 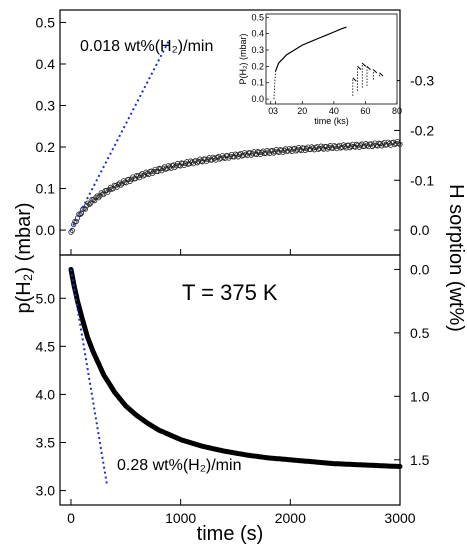 What do you see at coordinates (456, 258) in the screenshot?
I see `right-y-axis-title: H sorption (wt%)` at bounding box center [456, 258].